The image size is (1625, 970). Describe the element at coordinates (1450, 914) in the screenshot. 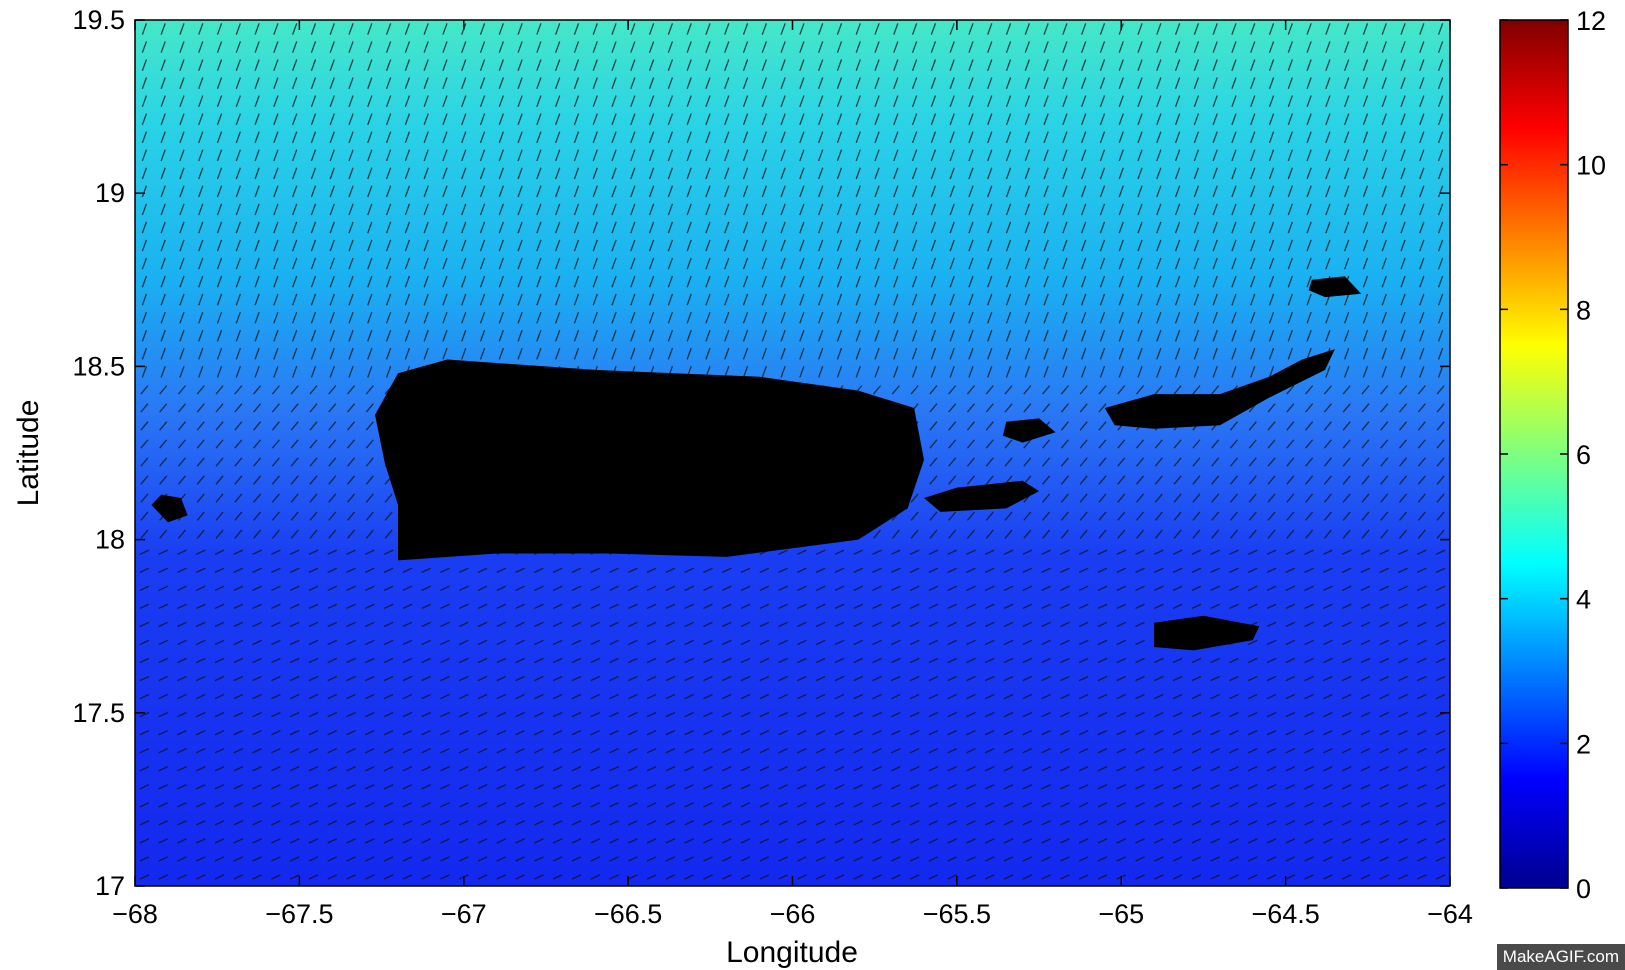

I see `x-tick-label: −64` at that location.